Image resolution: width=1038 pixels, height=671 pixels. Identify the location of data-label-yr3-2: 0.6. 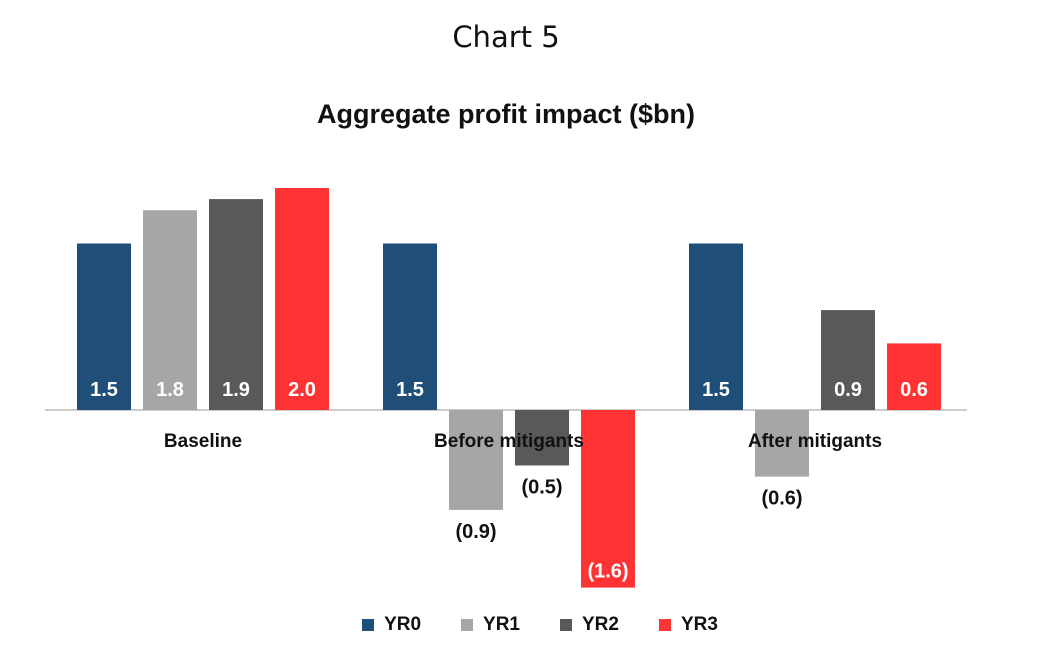
(914, 390).